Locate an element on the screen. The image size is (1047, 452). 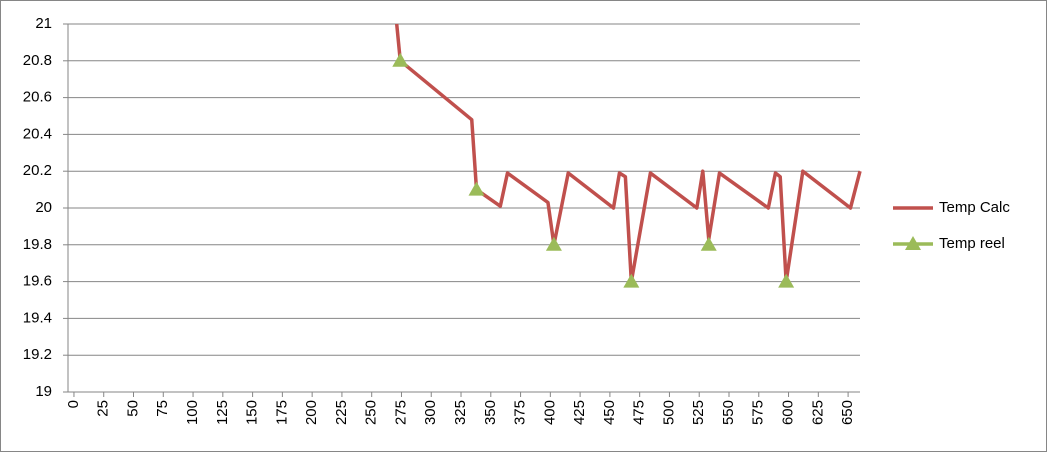
x-tick-label: 450 is located at coordinates (609, 412).